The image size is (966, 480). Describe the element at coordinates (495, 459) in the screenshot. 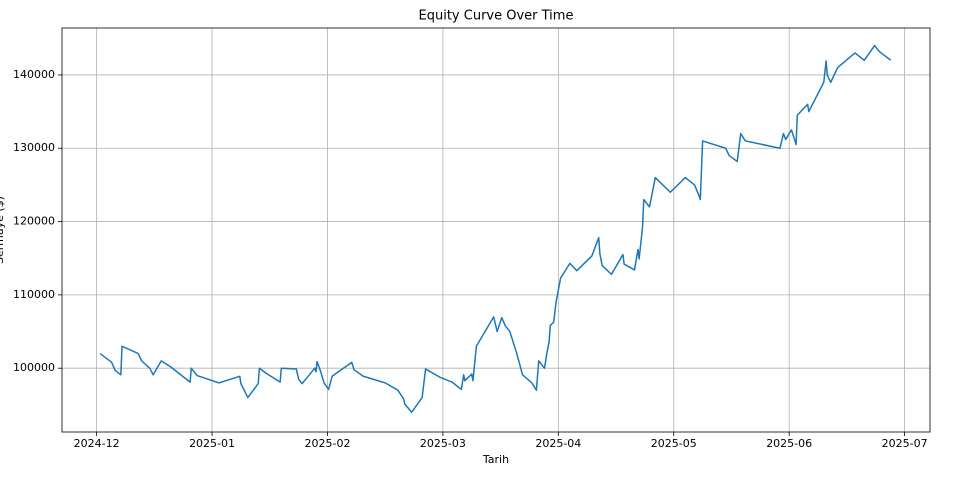

I see `x-axis-label: Tarih` at that location.